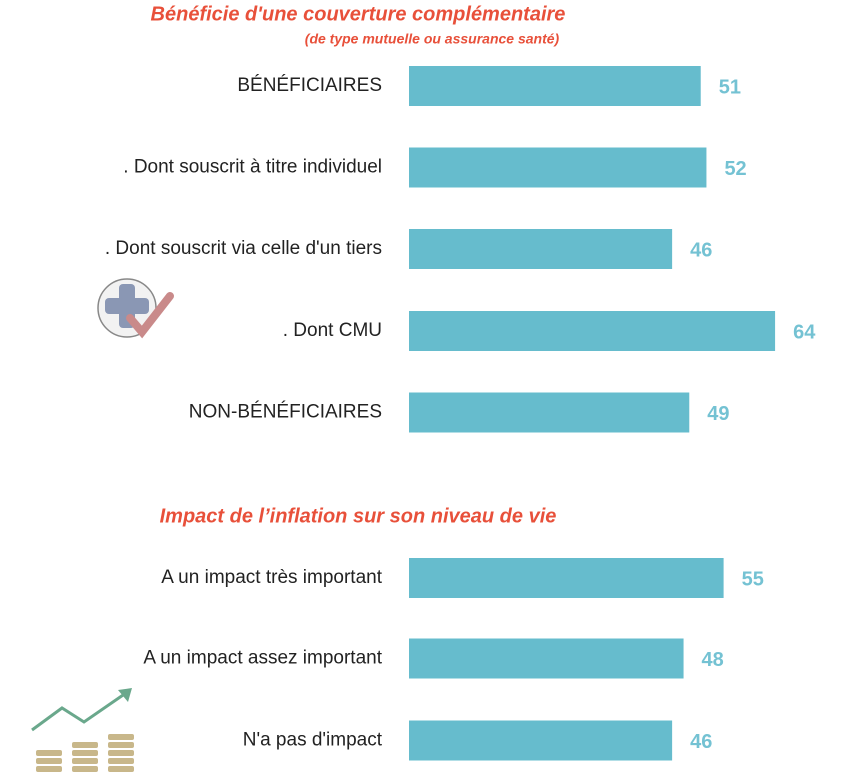 This screenshot has height=782, width=851. What do you see at coordinates (309, 85) in the screenshot?
I see `category-label: BÉNÉFICIAIRES` at bounding box center [309, 85].